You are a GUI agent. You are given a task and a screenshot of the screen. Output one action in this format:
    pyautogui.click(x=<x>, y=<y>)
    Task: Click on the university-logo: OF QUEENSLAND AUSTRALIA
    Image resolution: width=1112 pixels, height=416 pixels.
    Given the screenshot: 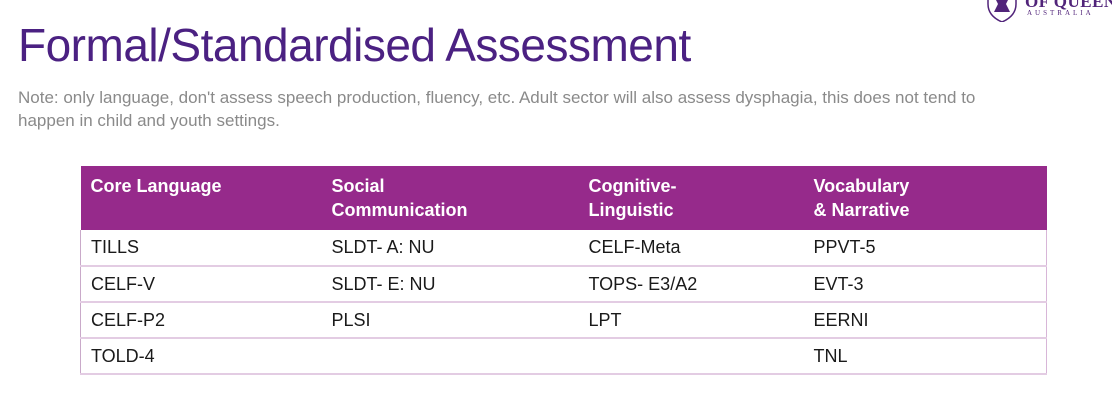 What is the action you would take?
    pyautogui.click(x=1048, y=14)
    